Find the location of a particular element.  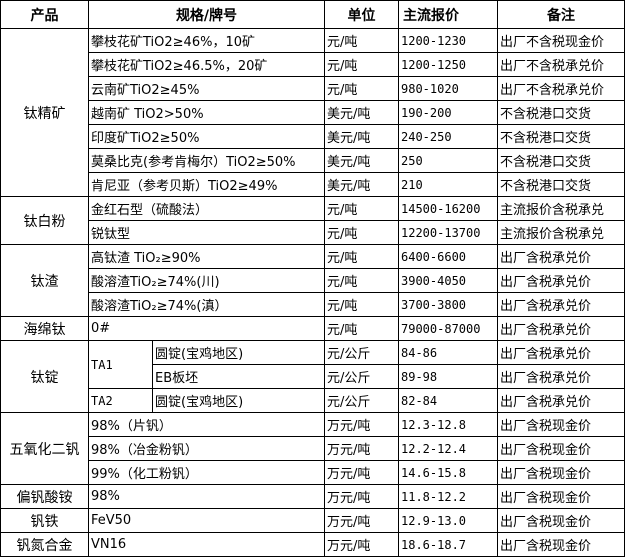

table-row: 海绵钛 0# 元/吨 79000-87000 出厂含税承兑价 is located at coordinates (312, 328).